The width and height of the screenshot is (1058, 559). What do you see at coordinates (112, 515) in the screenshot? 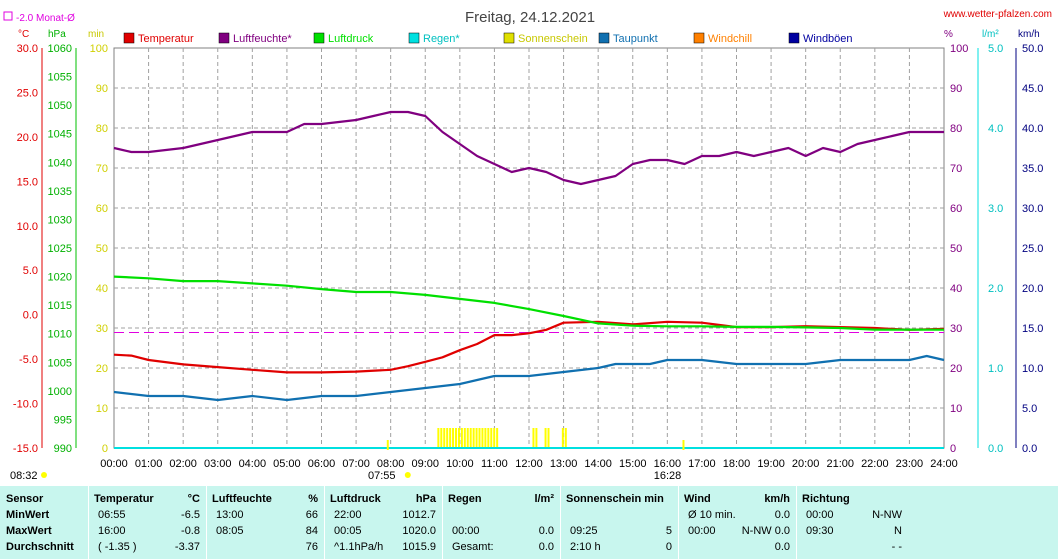
I see `stats-cell-time: 06:55` at bounding box center [112, 515].